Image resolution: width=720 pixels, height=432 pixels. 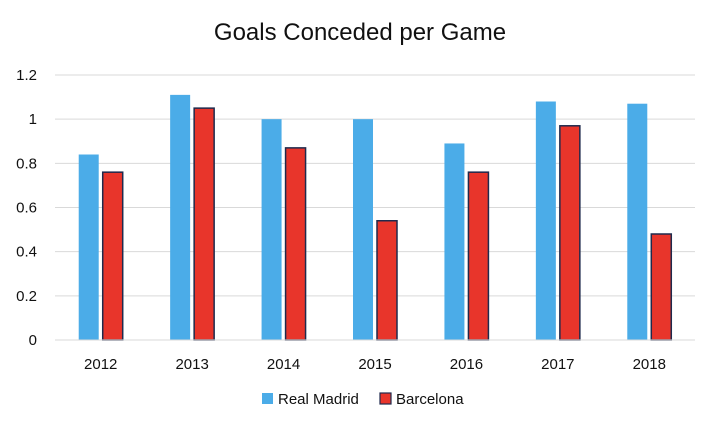 What do you see at coordinates (430, 399) in the screenshot?
I see `legend-label: Barcelona` at bounding box center [430, 399].